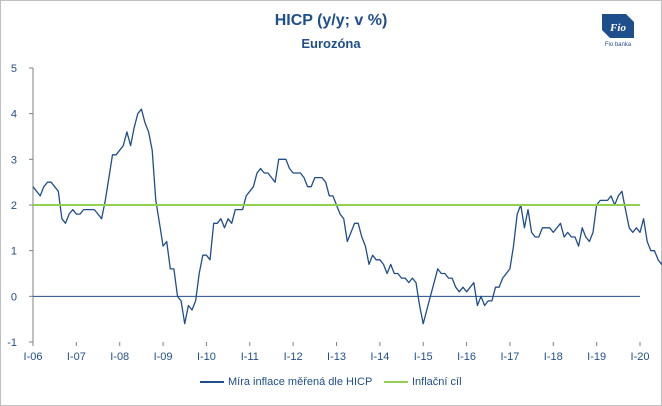  I want to click on y-tick-label: 2, so click(14, 206).